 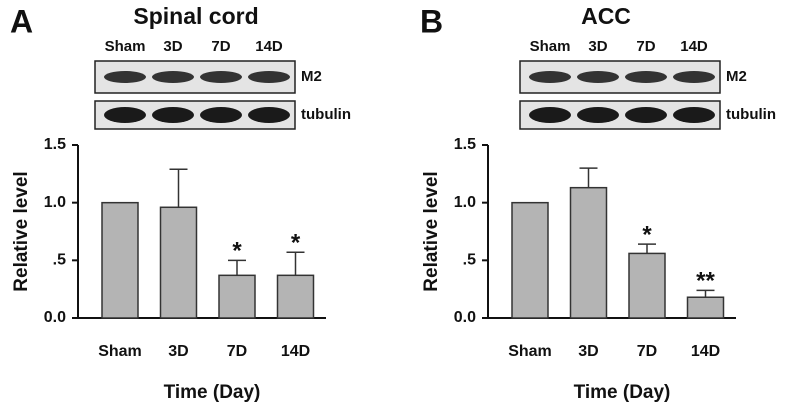 What do you see at coordinates (606, 16) in the screenshot?
I see `chart-title: ACC` at bounding box center [606, 16].